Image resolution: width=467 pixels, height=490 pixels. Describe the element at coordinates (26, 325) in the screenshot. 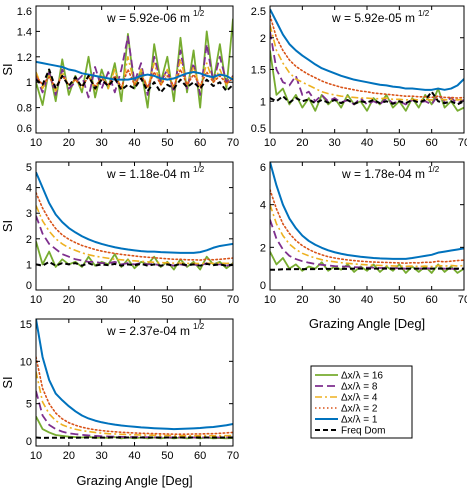

I see `y-tick-label: 15` at that location.